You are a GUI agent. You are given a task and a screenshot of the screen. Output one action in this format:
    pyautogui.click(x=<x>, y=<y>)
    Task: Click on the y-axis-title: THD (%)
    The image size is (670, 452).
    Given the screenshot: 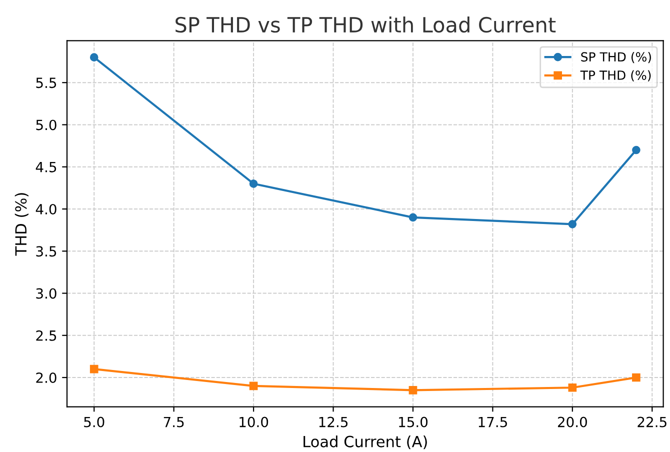 What is the action you would take?
    pyautogui.click(x=21, y=224)
    